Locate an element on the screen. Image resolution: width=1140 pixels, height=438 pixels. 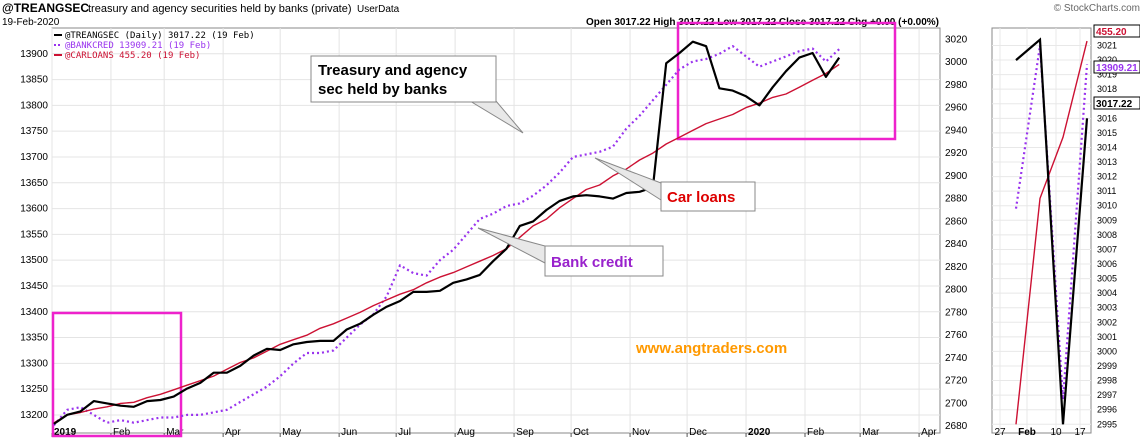
x-tick-label: Oct is located at coordinates (581, 432).